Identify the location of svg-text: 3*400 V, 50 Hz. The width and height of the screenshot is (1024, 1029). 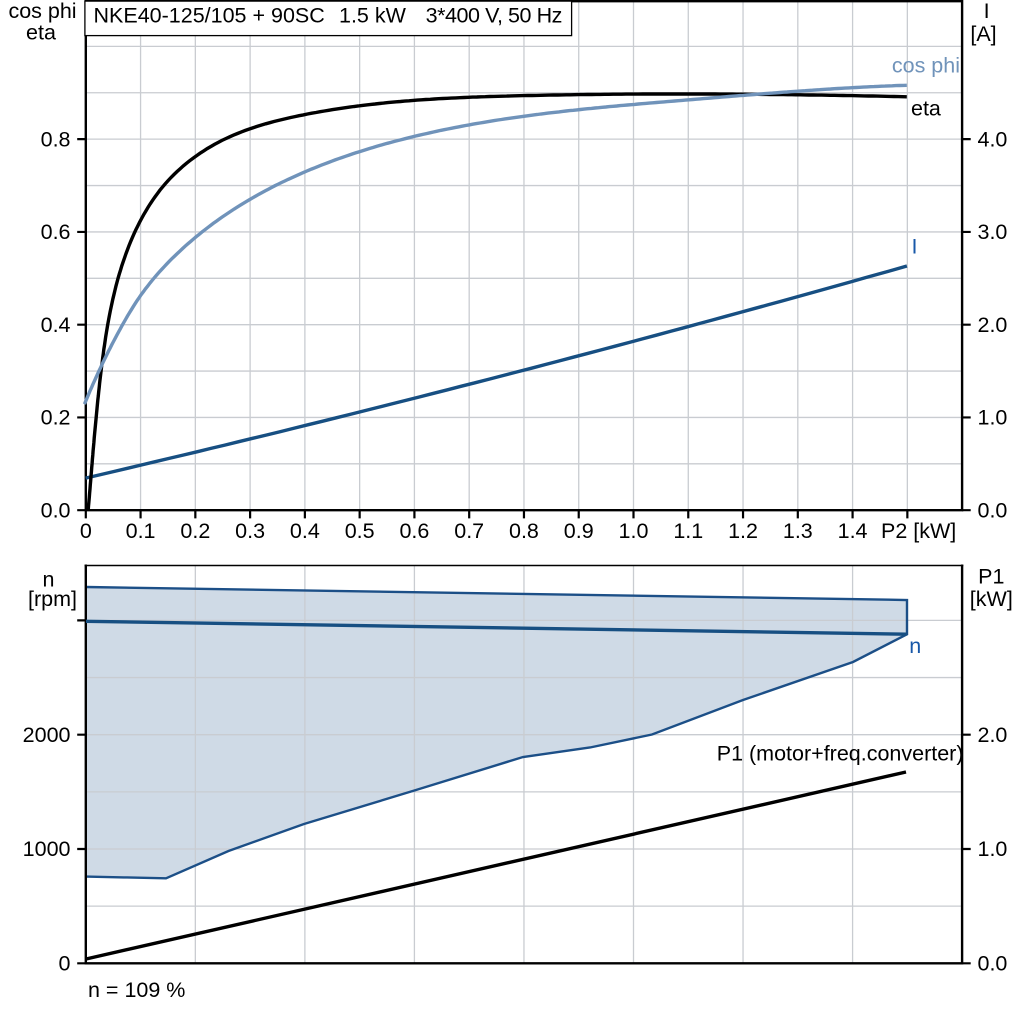
(494, 16).